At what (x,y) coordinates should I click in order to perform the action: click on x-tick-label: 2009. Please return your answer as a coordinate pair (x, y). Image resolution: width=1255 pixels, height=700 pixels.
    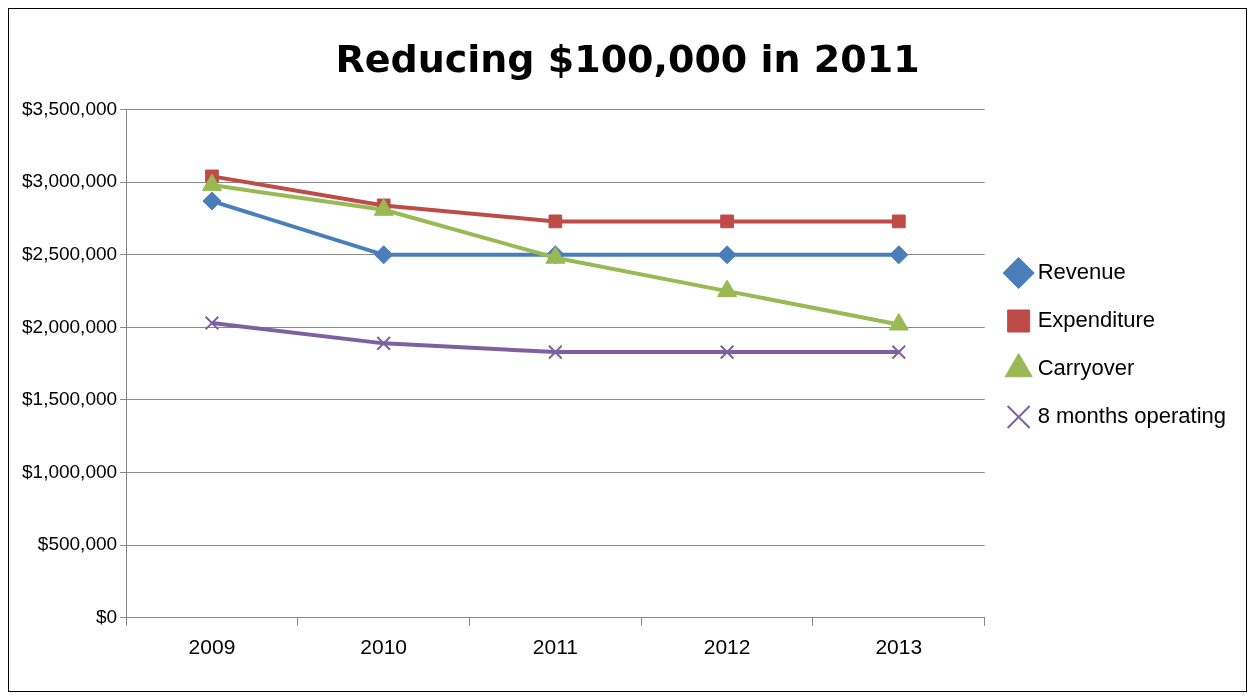
    Looking at the image, I should click on (212, 647).